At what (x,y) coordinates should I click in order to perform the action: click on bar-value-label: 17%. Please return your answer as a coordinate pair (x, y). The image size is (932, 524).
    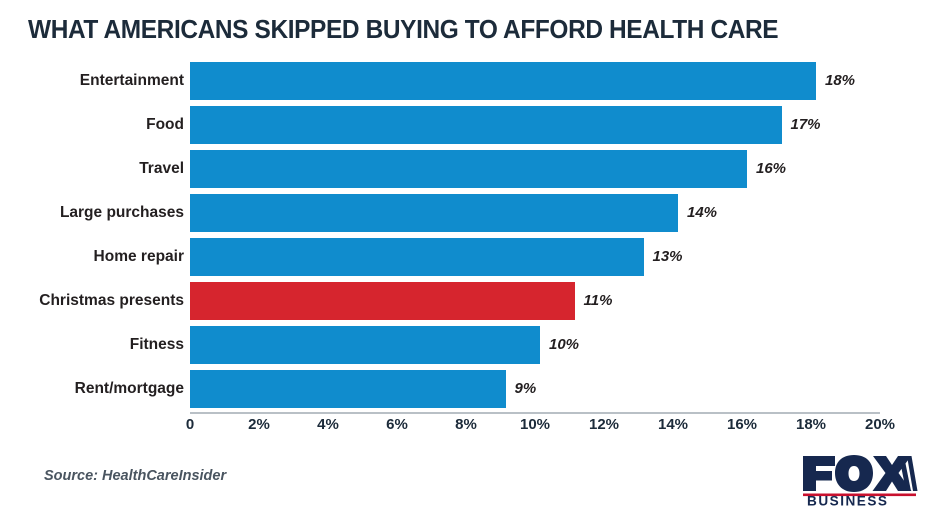
    Looking at the image, I should click on (805, 124).